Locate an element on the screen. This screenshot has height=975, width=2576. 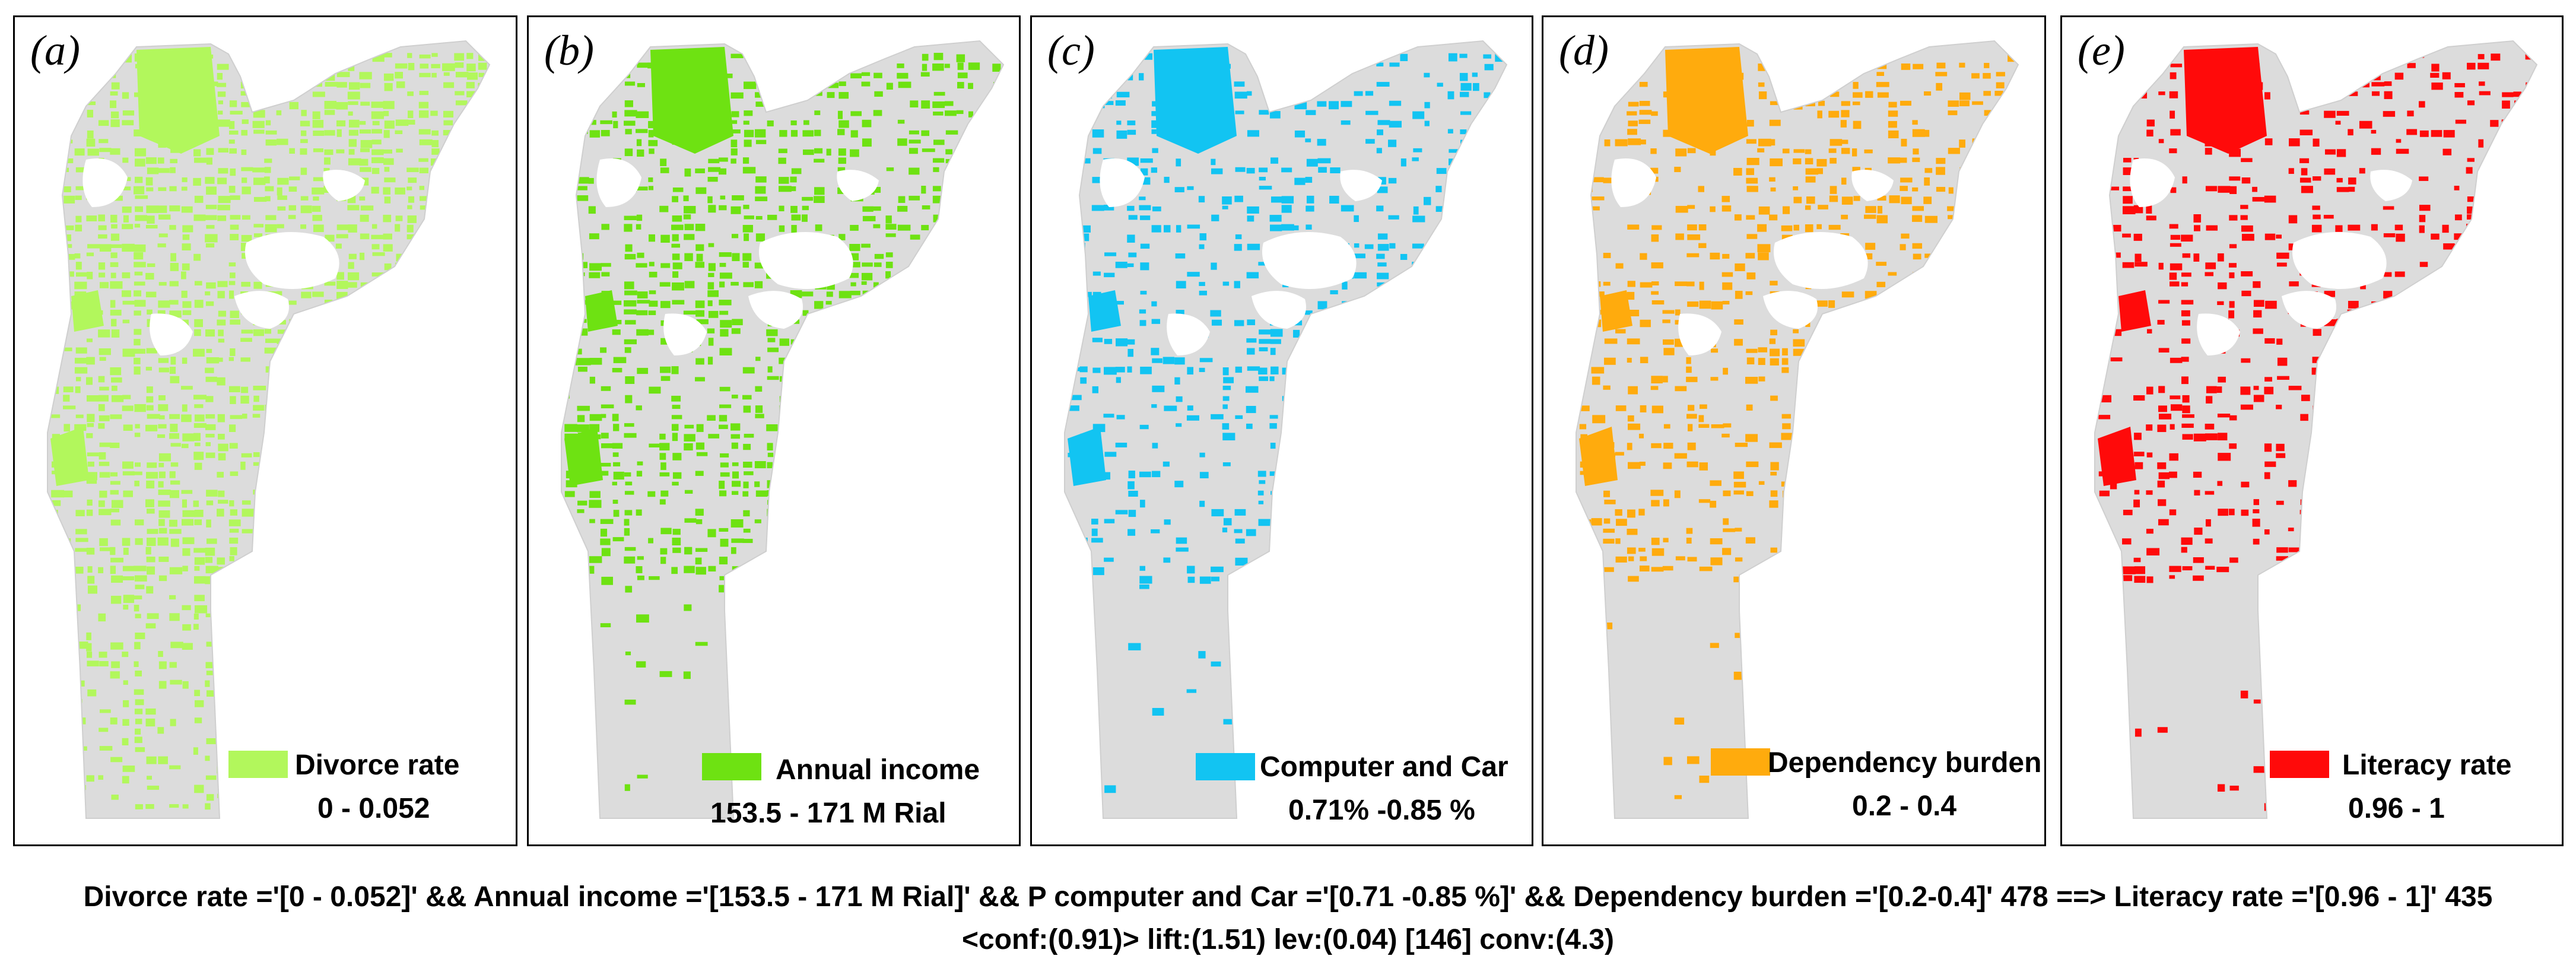
legend-range: 153.5 - 171 M Rial is located at coordinates (828, 813).